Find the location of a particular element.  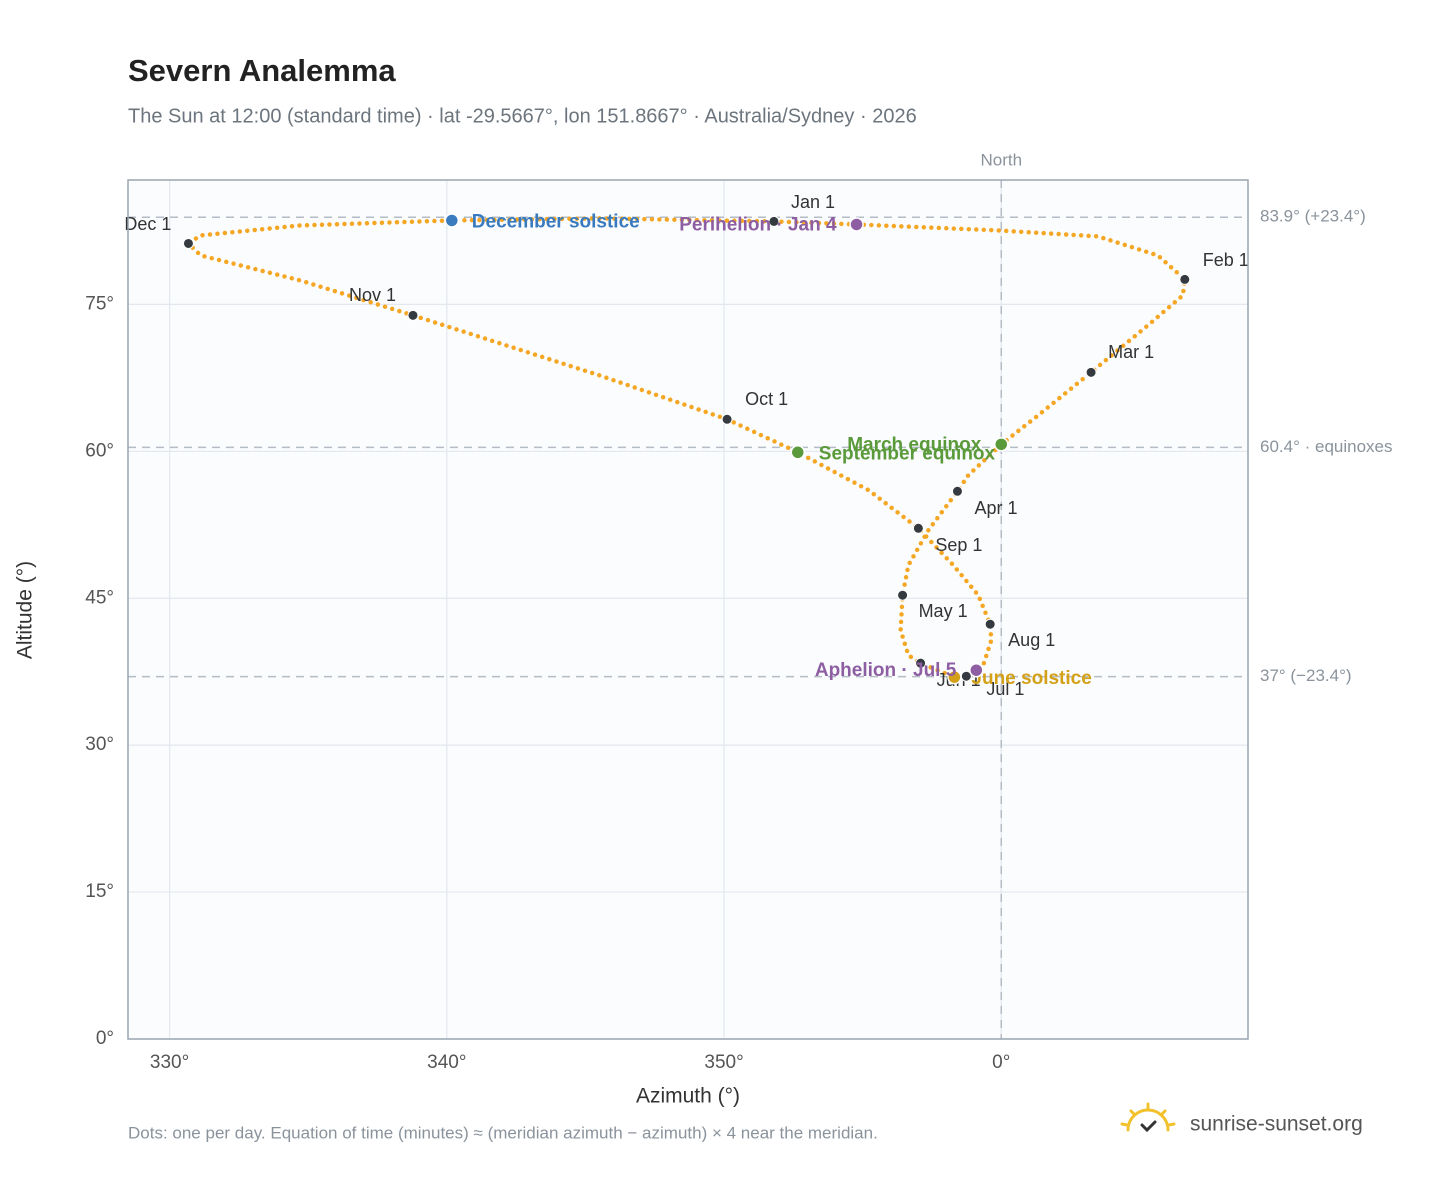

event-label: March equinox is located at coordinates (914, 444).